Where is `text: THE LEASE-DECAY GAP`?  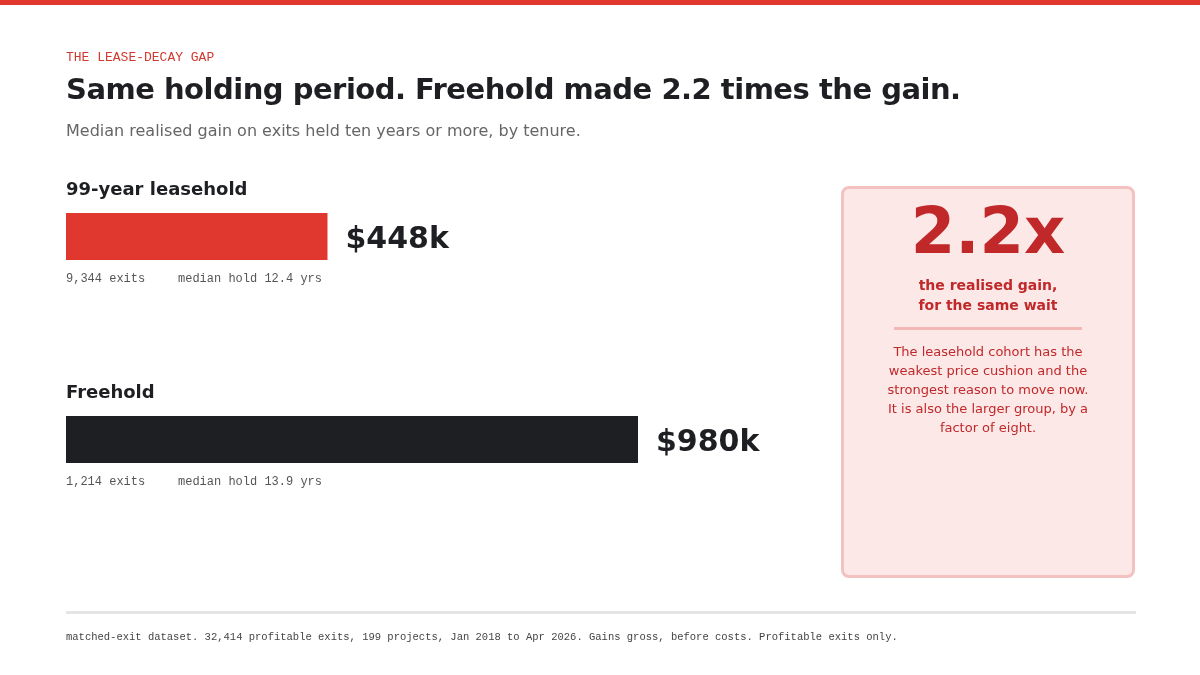 text: THE LEASE-DECAY GAP is located at coordinates (140, 57).